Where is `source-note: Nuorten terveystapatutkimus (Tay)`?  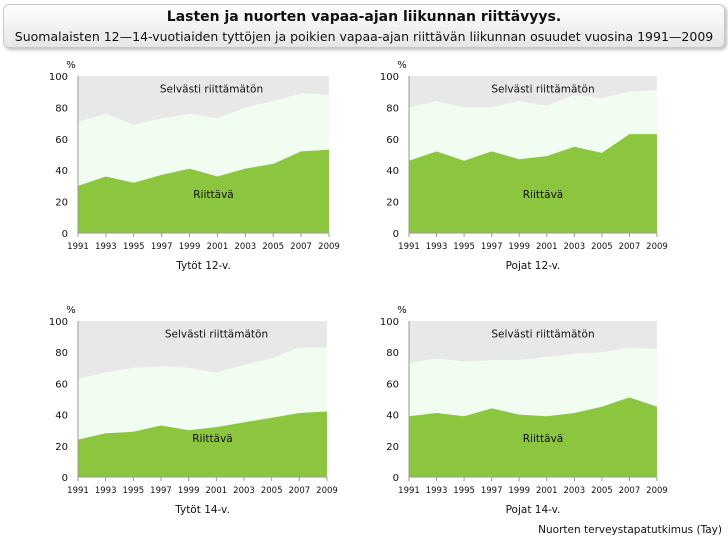 source-note: Nuorten terveystapatutkimus (Tay) is located at coordinates (630, 530).